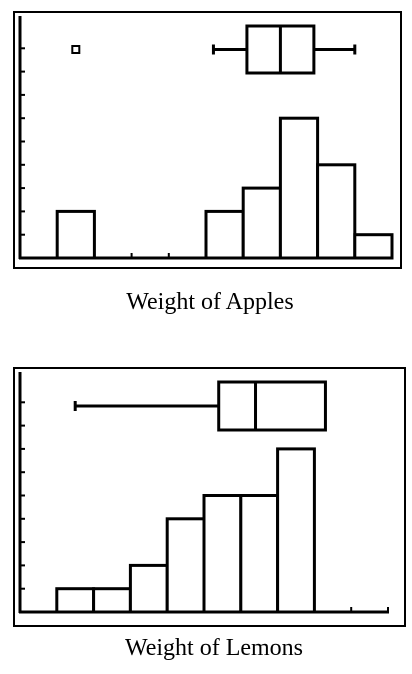 Image resolution: width=412 pixels, height=674 pixels. I want to click on boxplot-box, so click(272, 406).